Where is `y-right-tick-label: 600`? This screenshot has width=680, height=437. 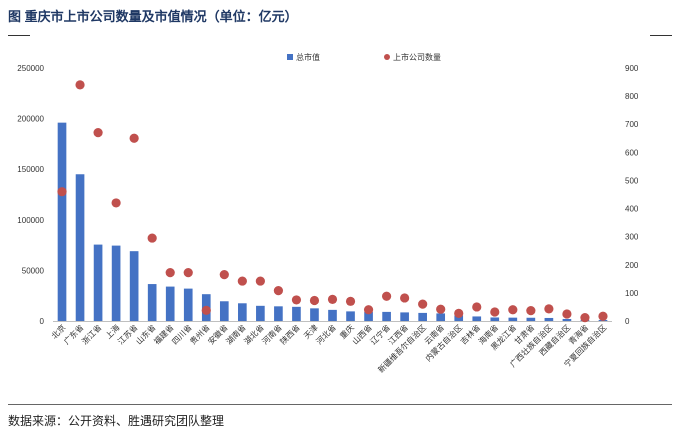 y-right-tick-label: 600 is located at coordinates (632, 152).